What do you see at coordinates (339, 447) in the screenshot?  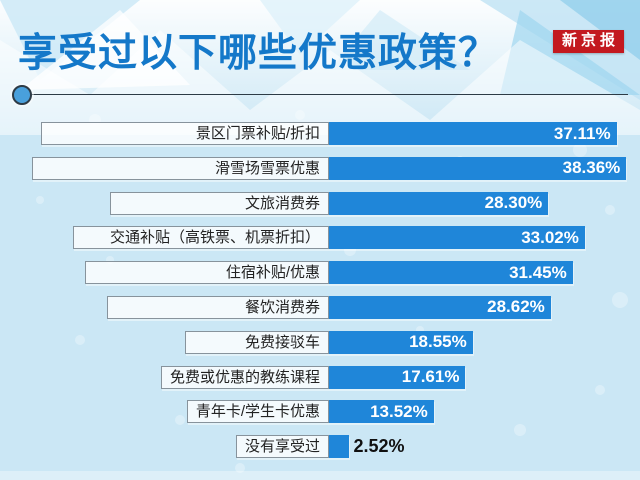 I see `bar` at bounding box center [339, 447].